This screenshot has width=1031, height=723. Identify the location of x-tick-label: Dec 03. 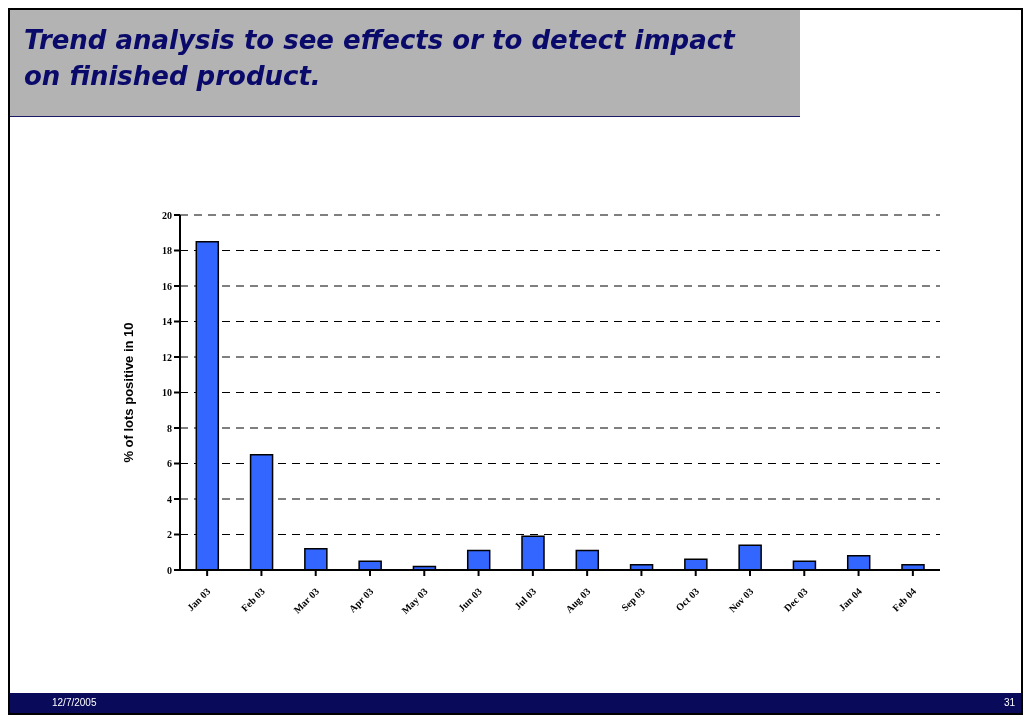
(795, 599).